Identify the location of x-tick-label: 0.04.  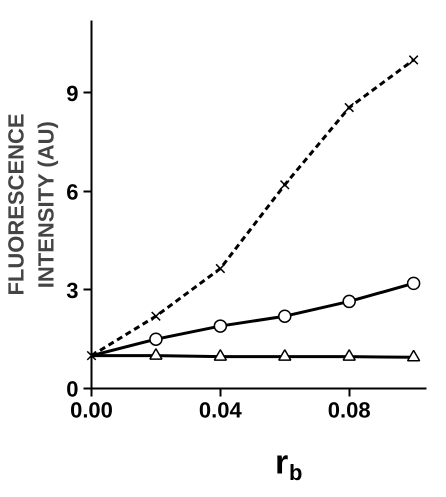
(220, 410).